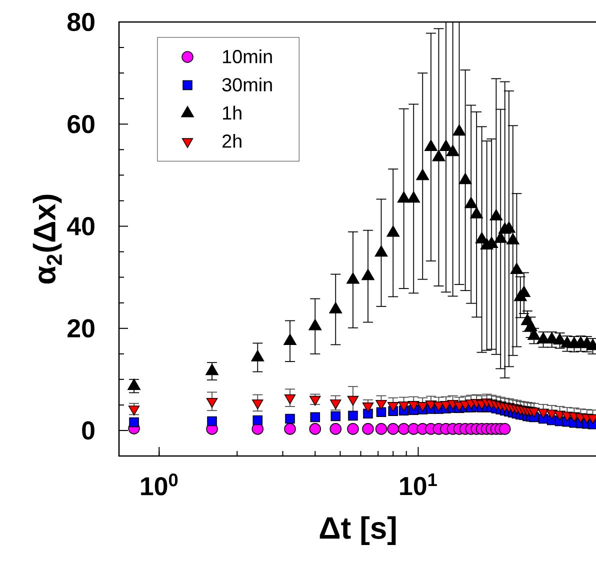 This screenshot has height=564, width=596. I want to click on legend-label: 1h, so click(232, 113).